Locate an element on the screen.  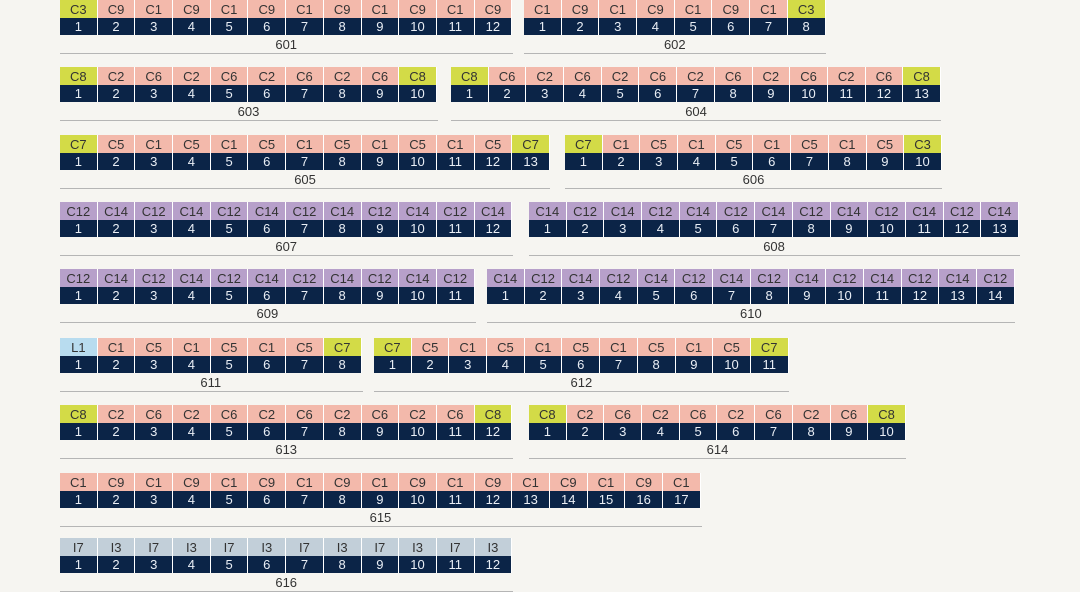
code-cell: C3 is located at coordinates (79, 9).